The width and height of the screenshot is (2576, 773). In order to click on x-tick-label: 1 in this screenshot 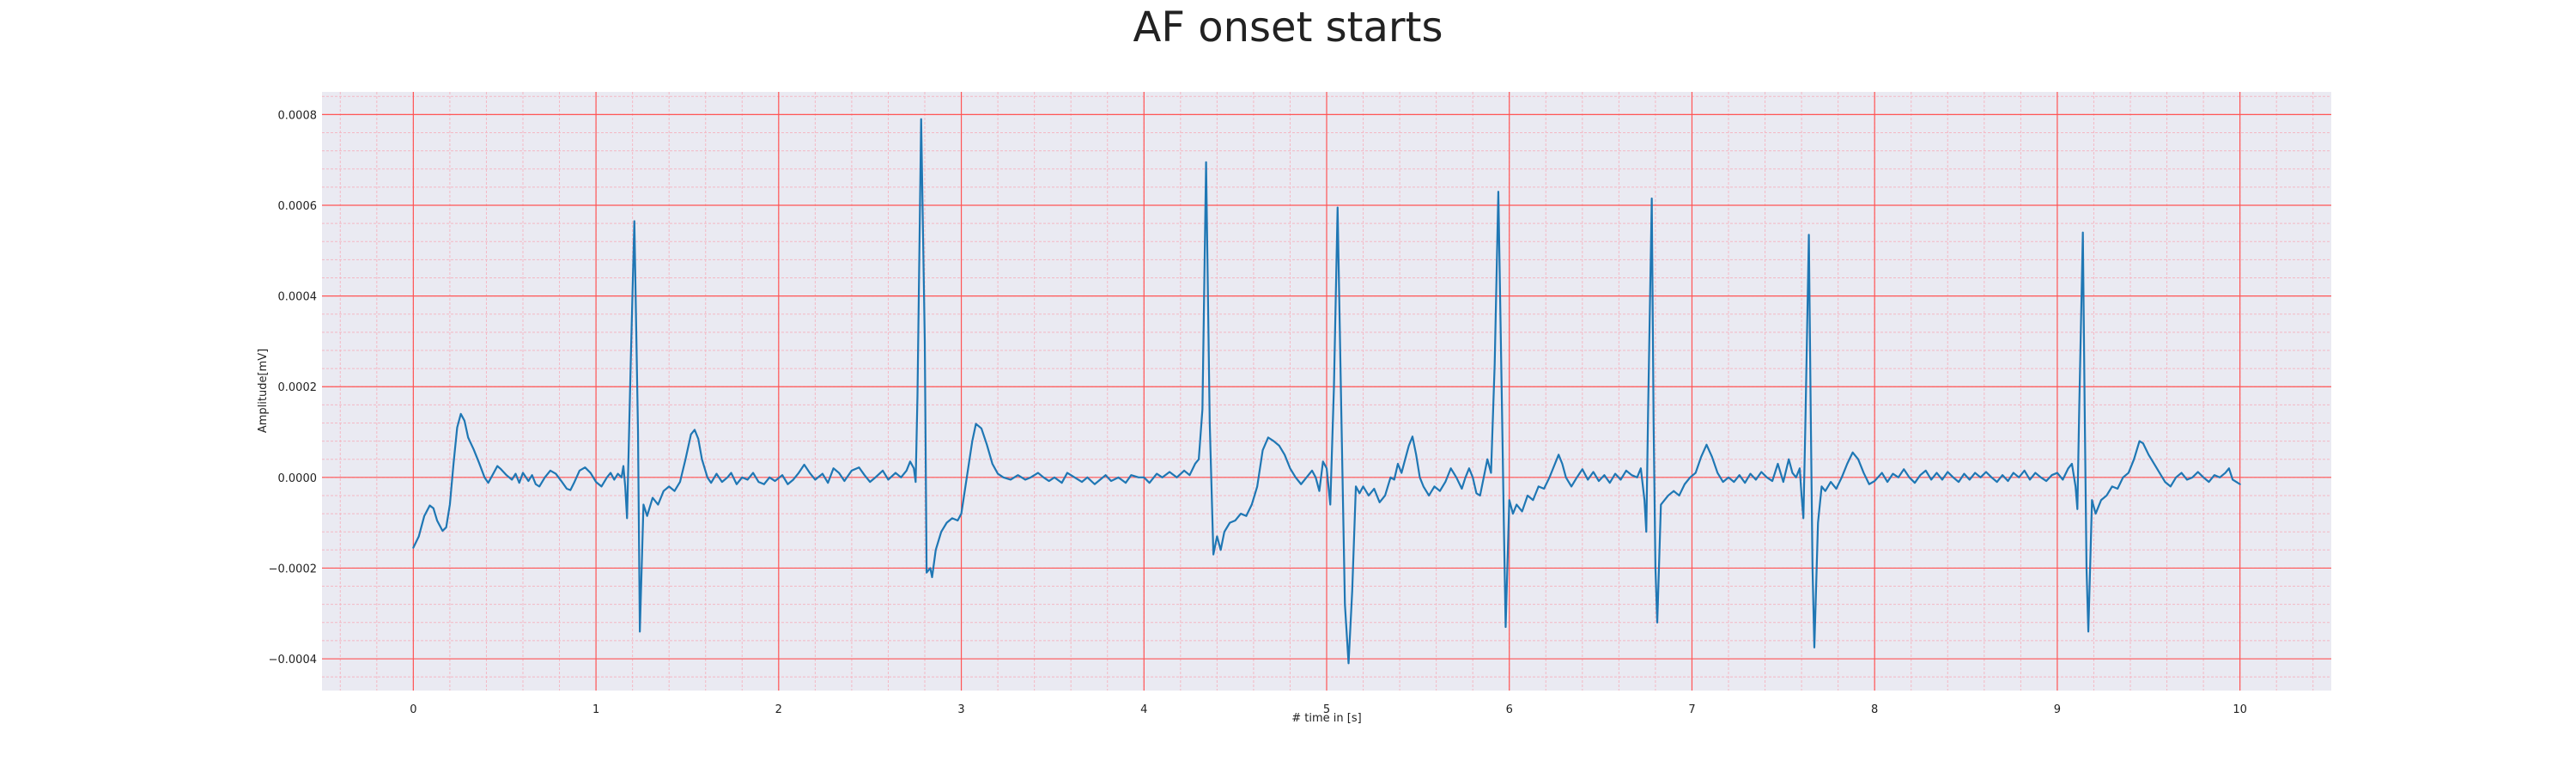, I will do `click(596, 709)`.